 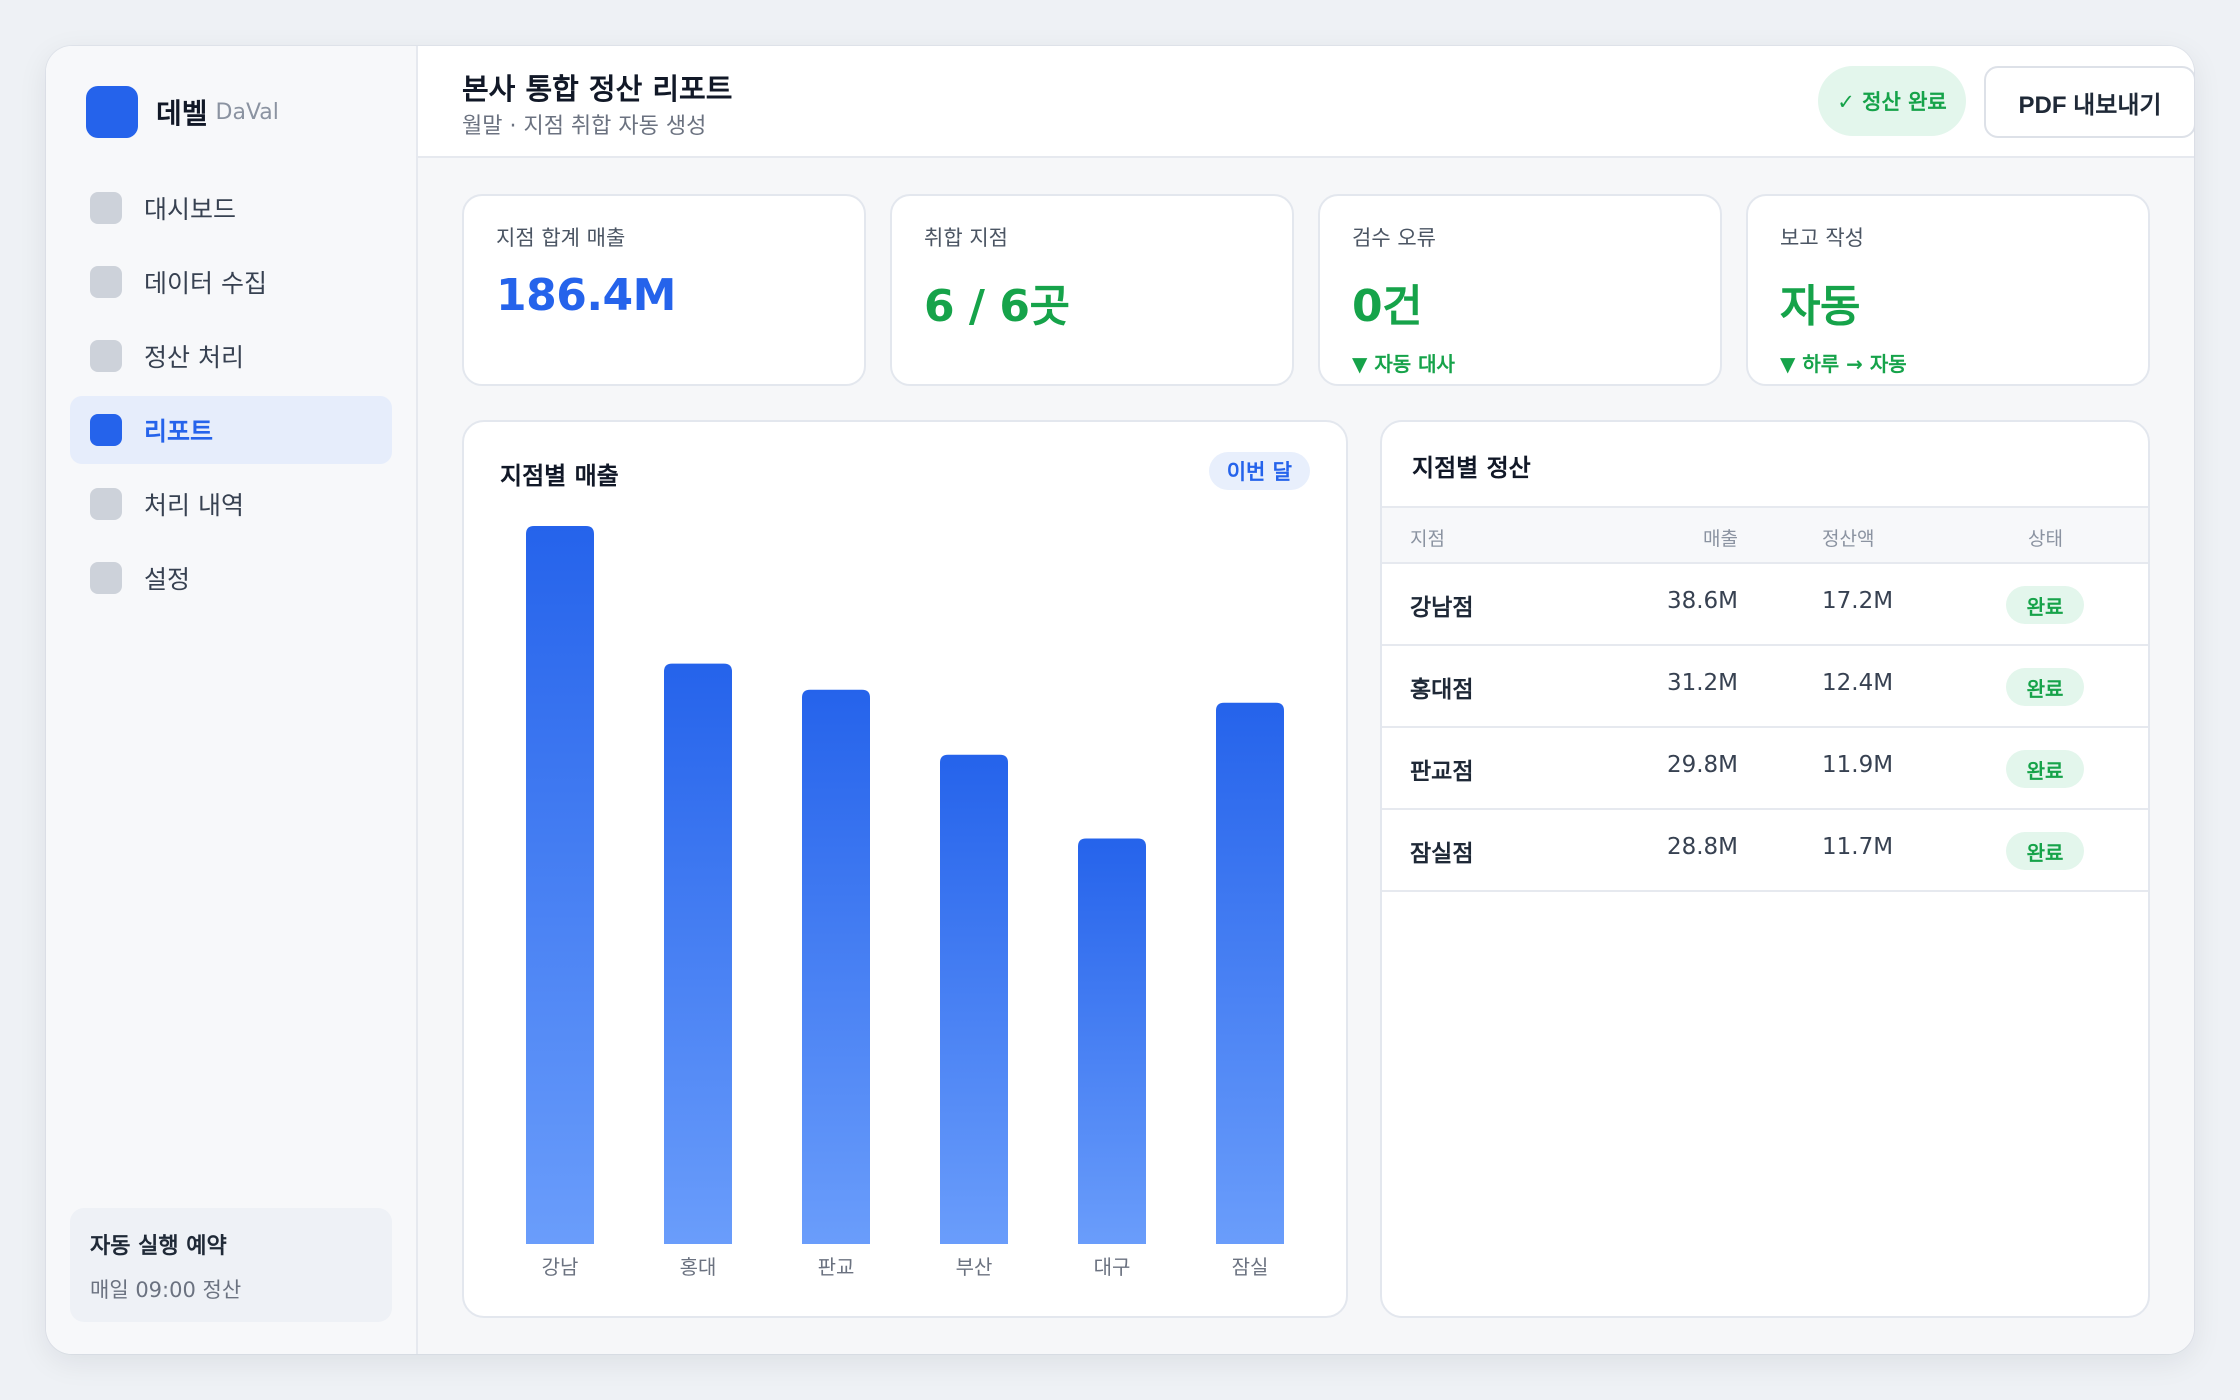 I want to click on sidebar-item-report: 리포트, so click(x=231, y=430).